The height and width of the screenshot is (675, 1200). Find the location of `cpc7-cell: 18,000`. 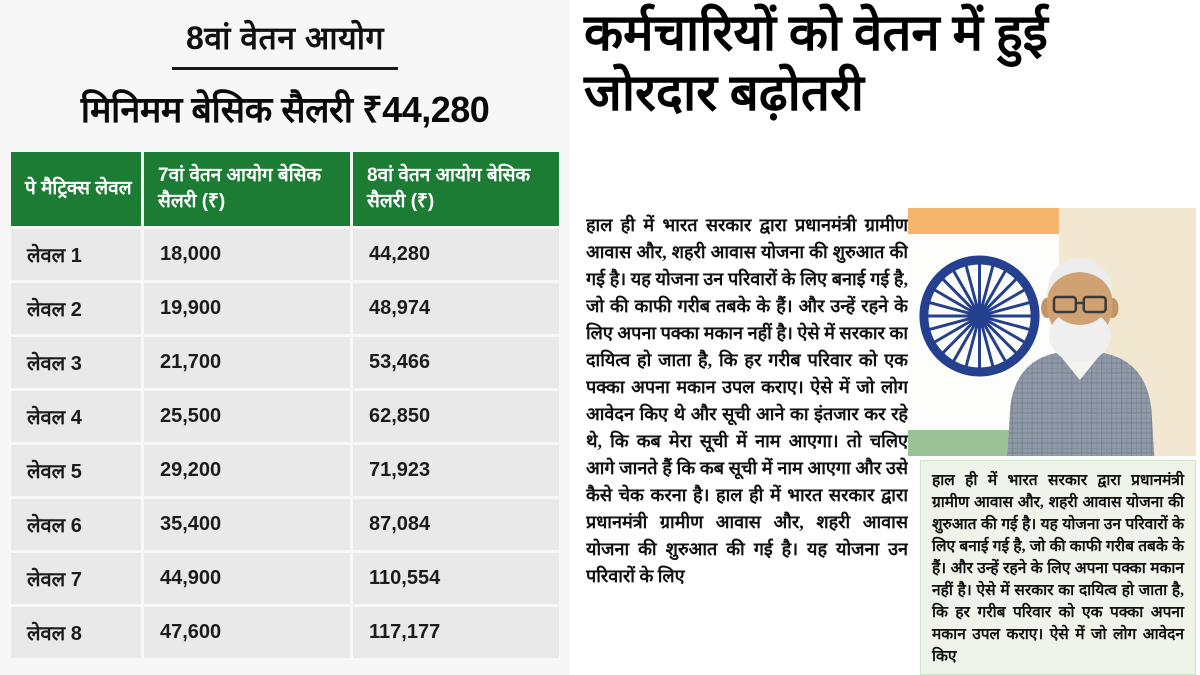

cpc7-cell: 18,000 is located at coordinates (247, 254).